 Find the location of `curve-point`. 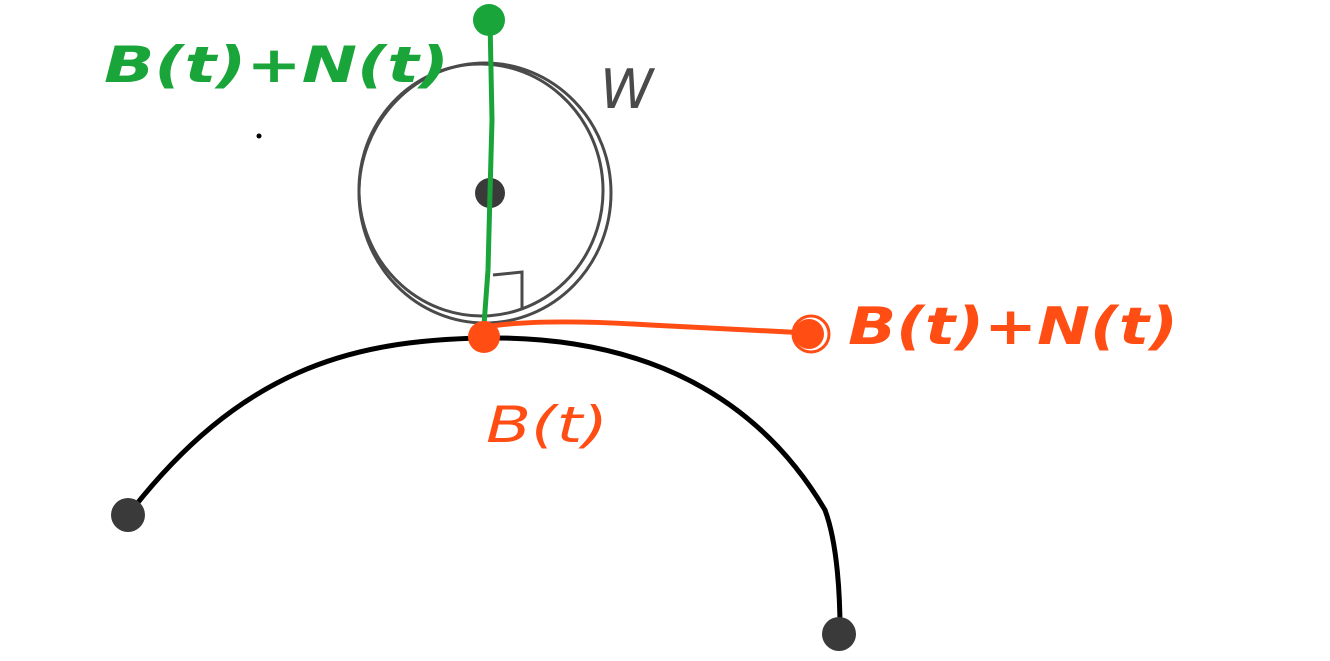

curve-point is located at coordinates (484, 337).